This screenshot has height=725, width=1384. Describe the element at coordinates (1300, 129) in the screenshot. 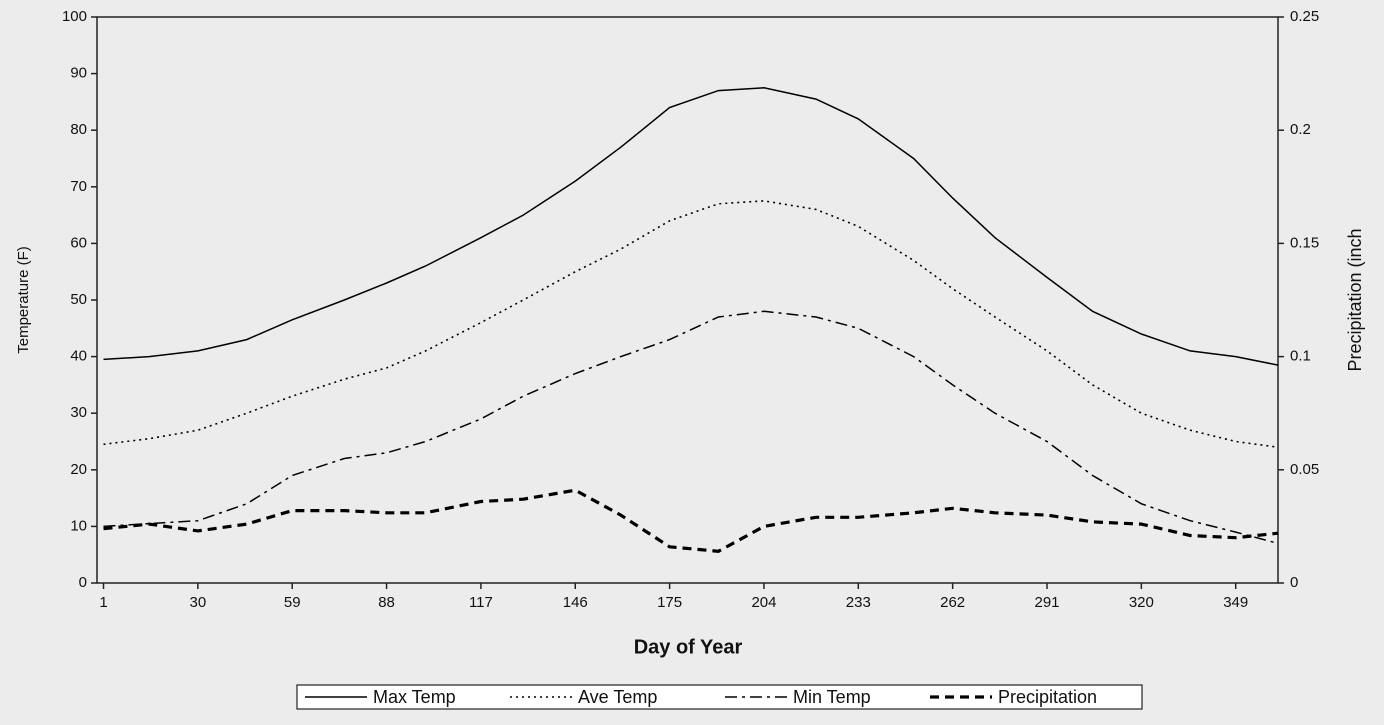

I see `y2-tick-label: 0.2` at that location.